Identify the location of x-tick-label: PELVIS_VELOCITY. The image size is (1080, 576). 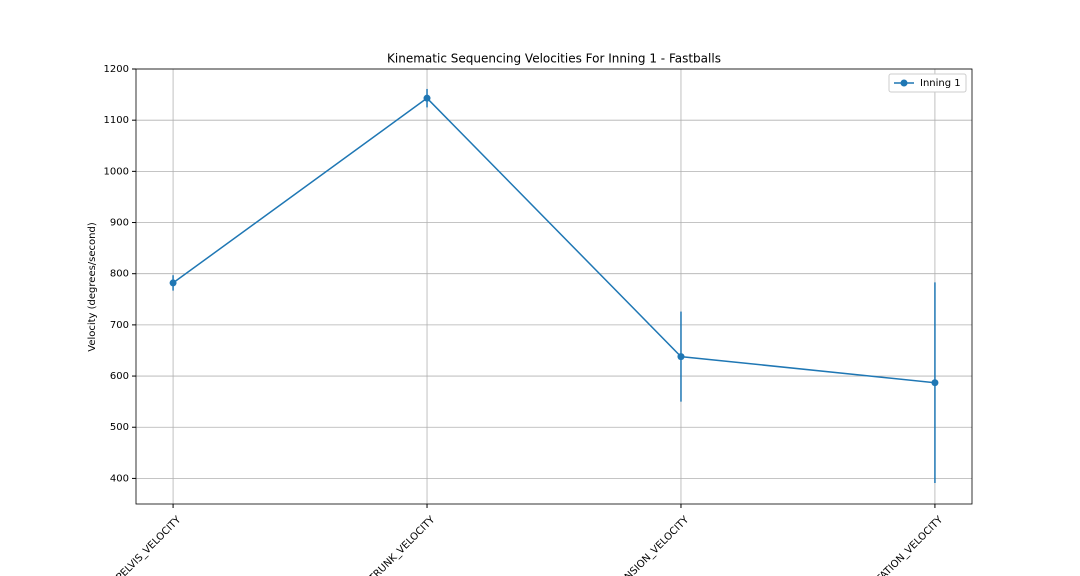
(148, 545).